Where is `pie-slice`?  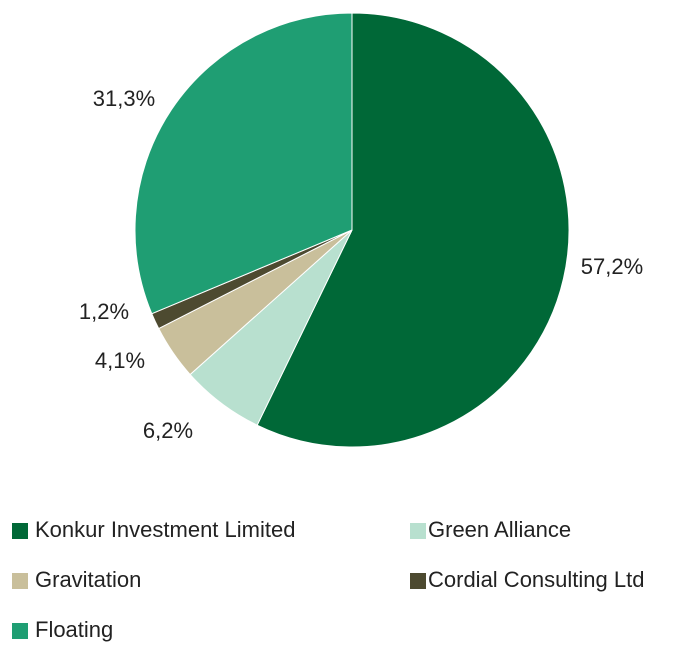
pie-slice is located at coordinates (243, 163).